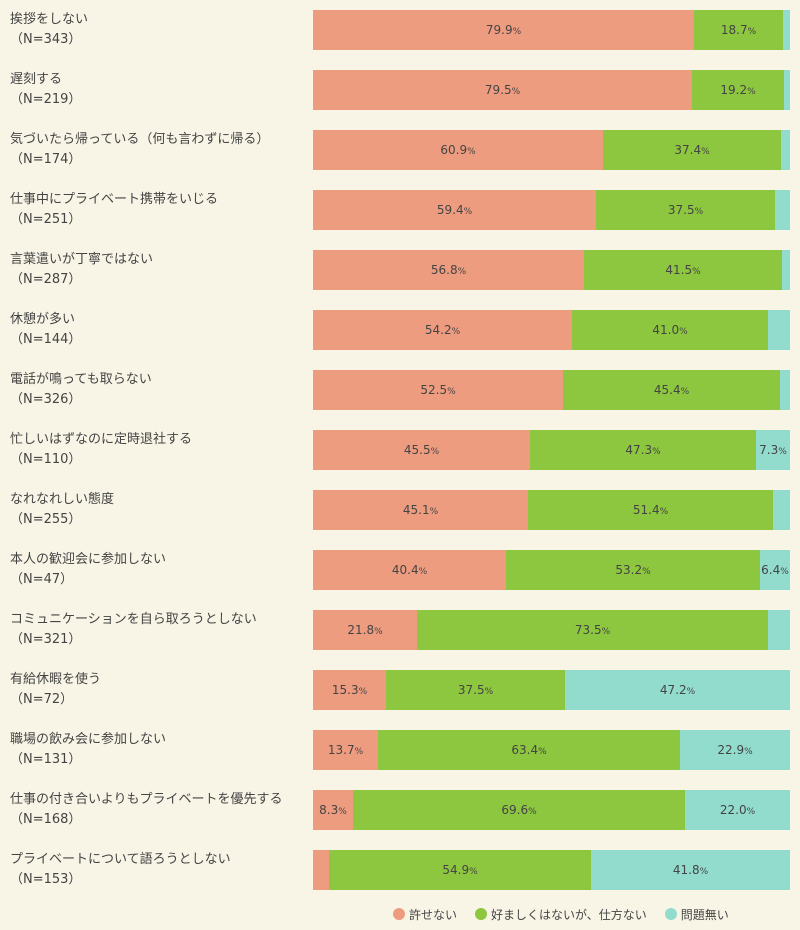 Image resolution: width=800 pixels, height=930 pixels. Describe the element at coordinates (681, 210) in the screenshot. I see `data-label-value: 37.5` at that location.